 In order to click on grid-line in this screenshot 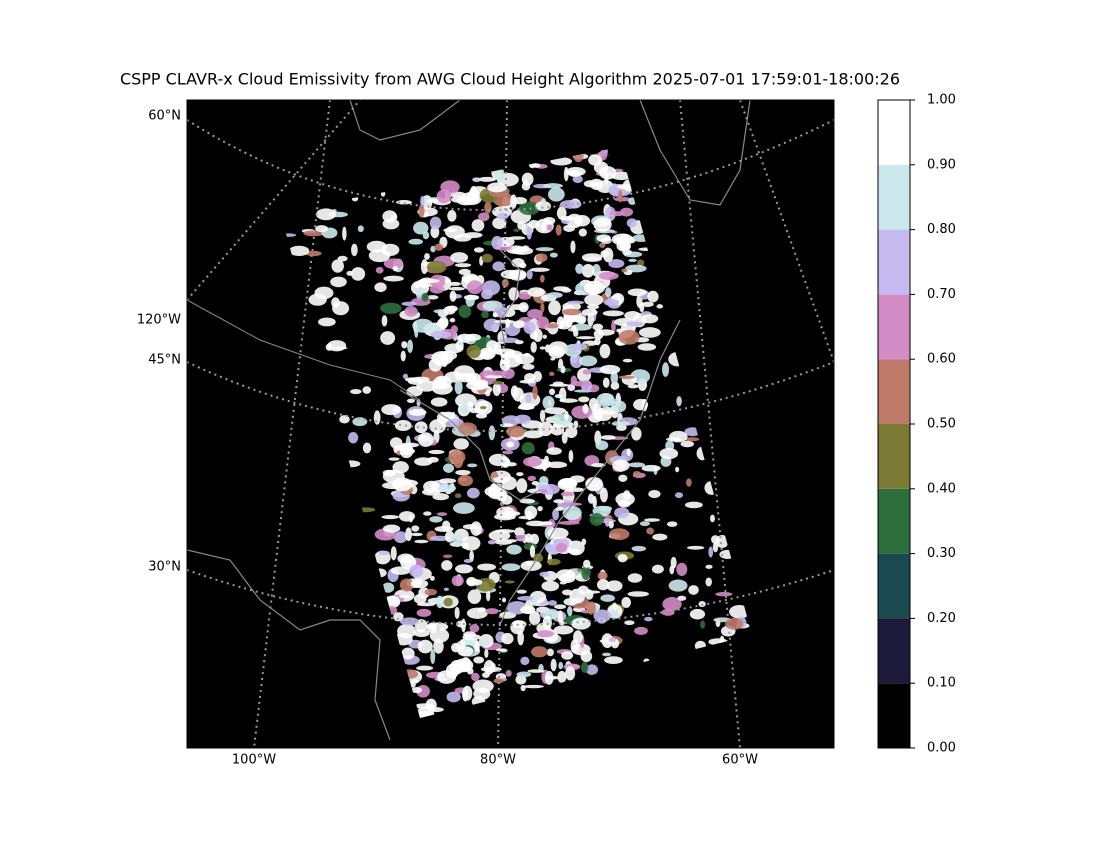, I will do `click(502, 424)`.